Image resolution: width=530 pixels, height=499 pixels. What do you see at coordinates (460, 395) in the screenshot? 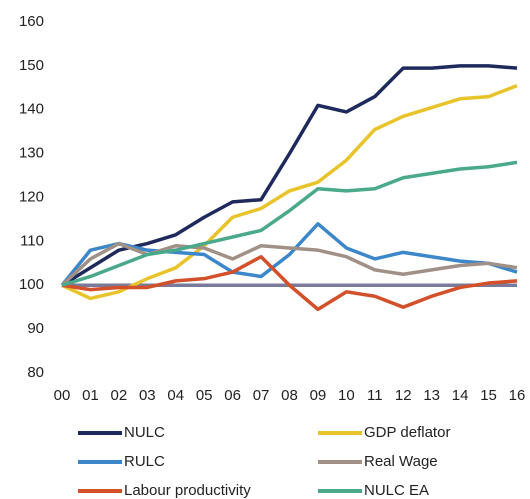
I see `x-tick-label: 14` at bounding box center [460, 395].